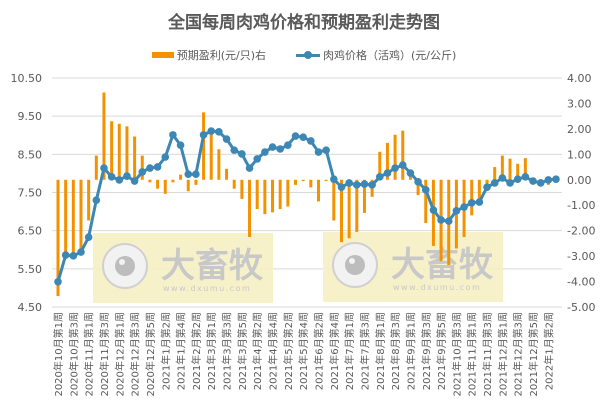  I want to click on x-tick-label: 2021年7月第3周, so click(364, 351).